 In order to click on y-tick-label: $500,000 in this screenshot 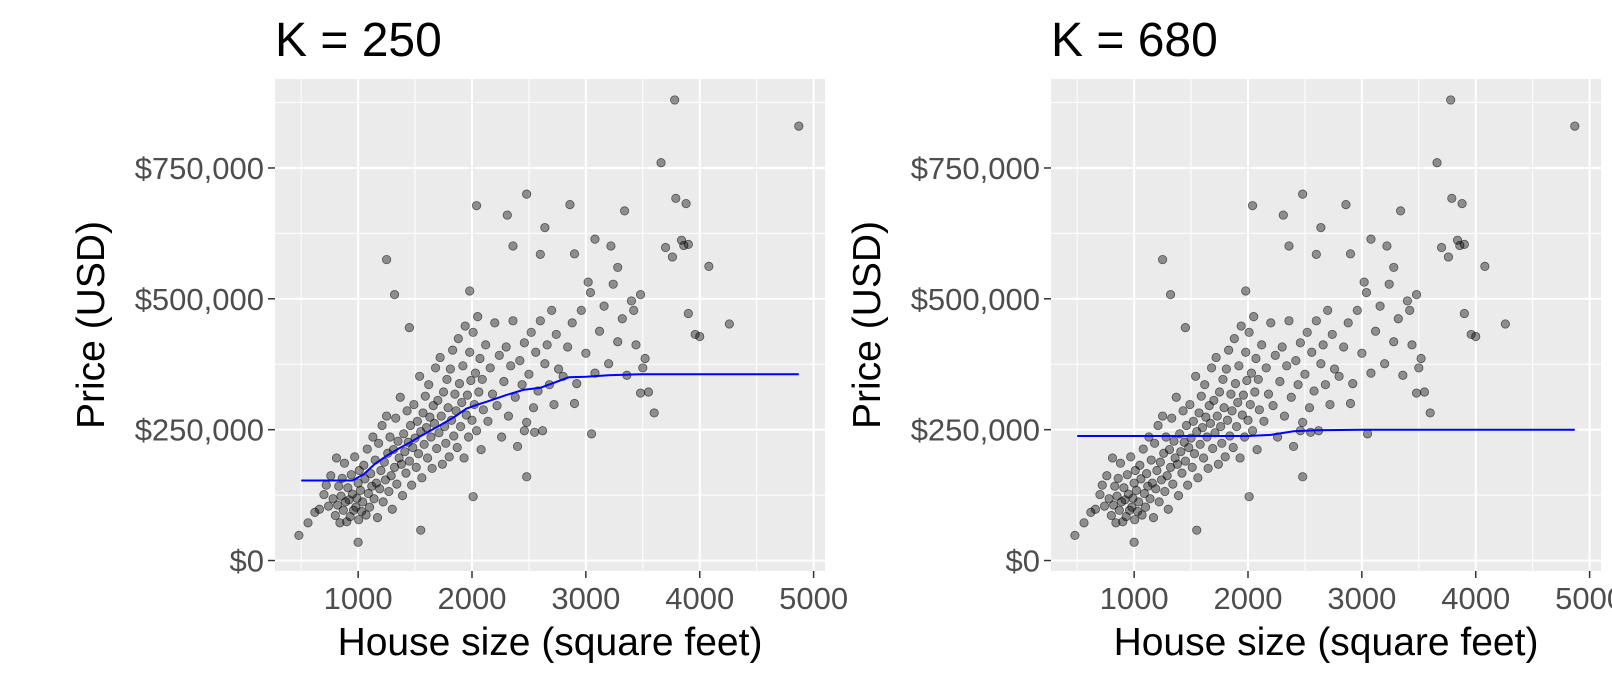, I will do `click(975, 299)`.